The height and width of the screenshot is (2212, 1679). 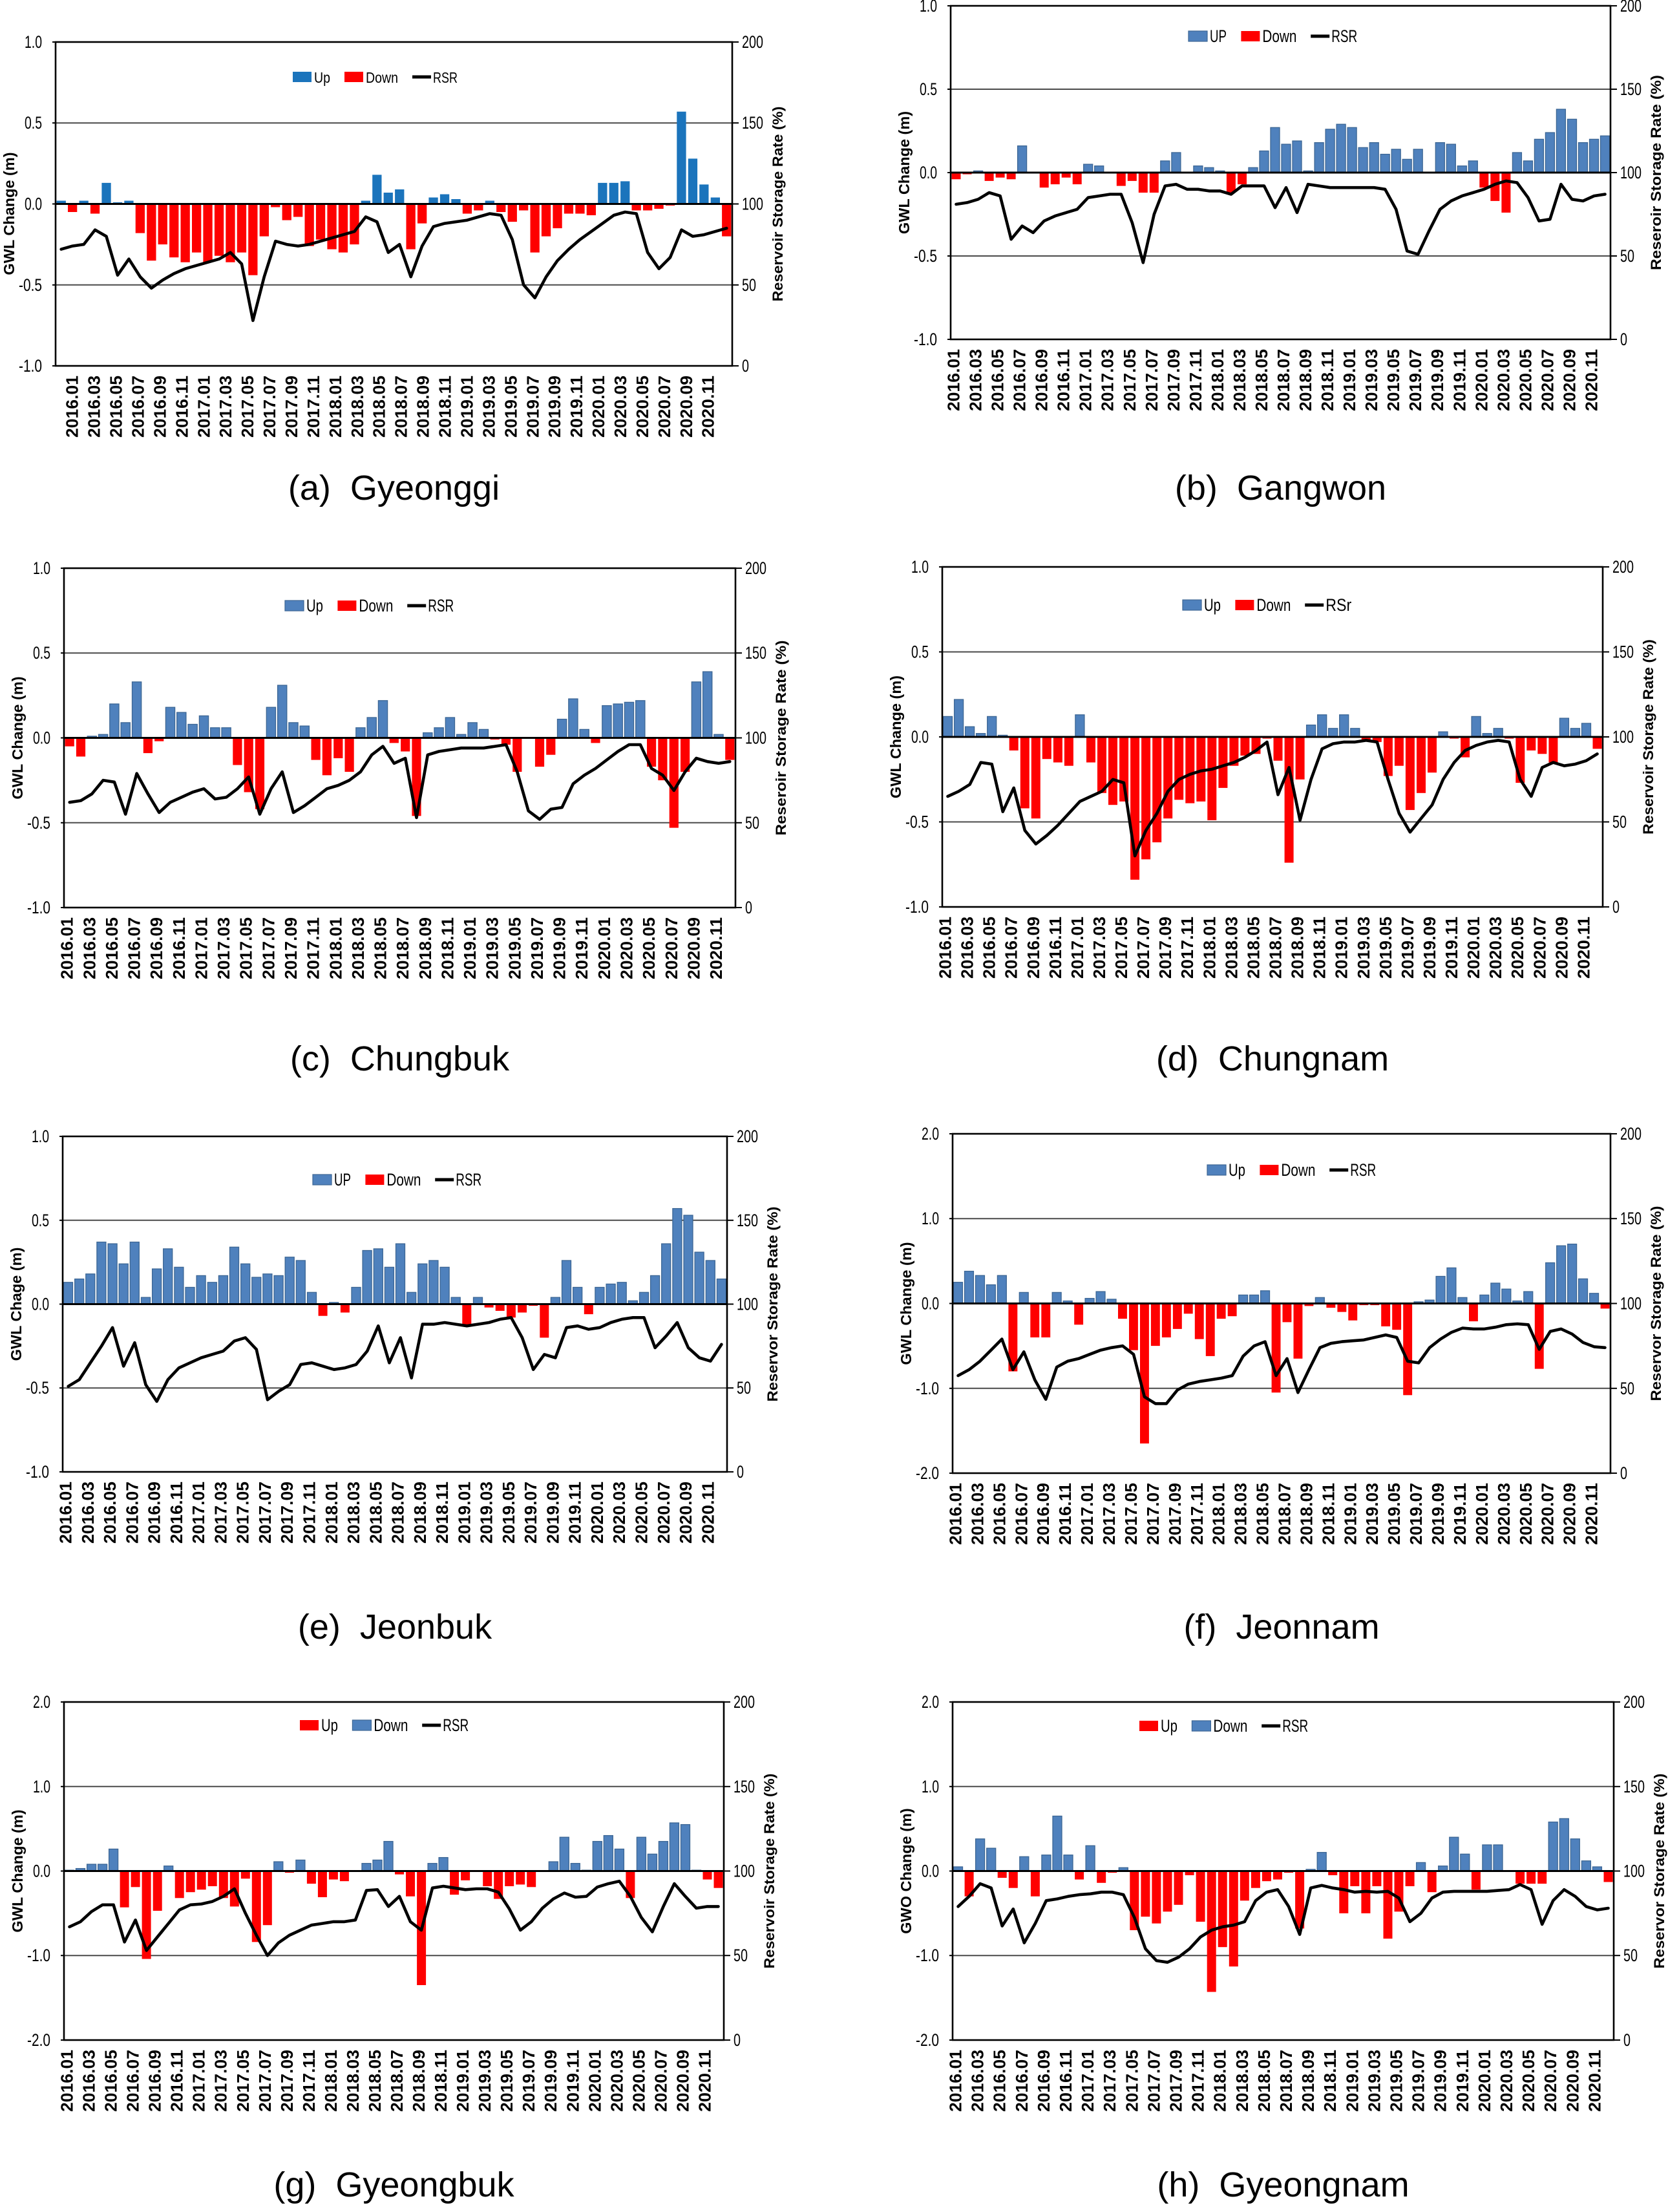 I want to click on svg-text: 2019.09, so click(x=550, y=2081).